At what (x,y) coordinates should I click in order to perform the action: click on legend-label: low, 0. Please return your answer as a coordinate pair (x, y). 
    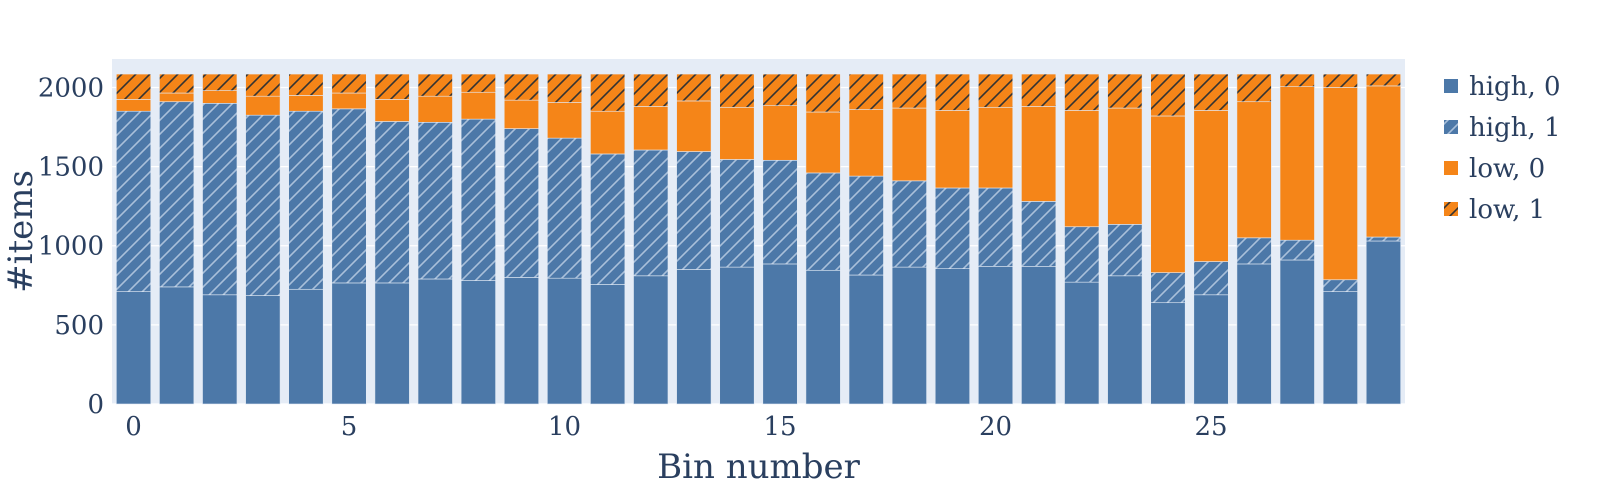
    Looking at the image, I should click on (1507, 169).